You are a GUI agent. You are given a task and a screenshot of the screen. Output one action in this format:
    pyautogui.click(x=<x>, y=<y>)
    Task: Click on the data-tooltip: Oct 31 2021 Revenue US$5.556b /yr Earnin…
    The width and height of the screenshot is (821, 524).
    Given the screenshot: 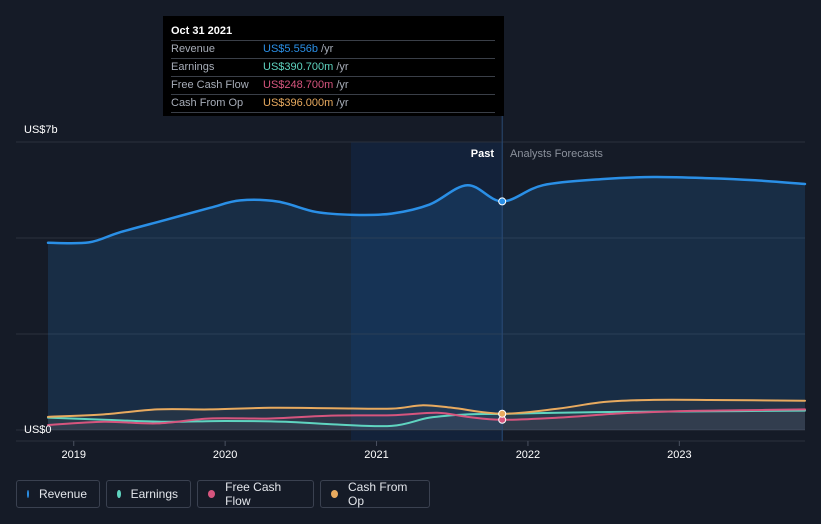 What is the action you would take?
    pyautogui.click(x=333, y=66)
    